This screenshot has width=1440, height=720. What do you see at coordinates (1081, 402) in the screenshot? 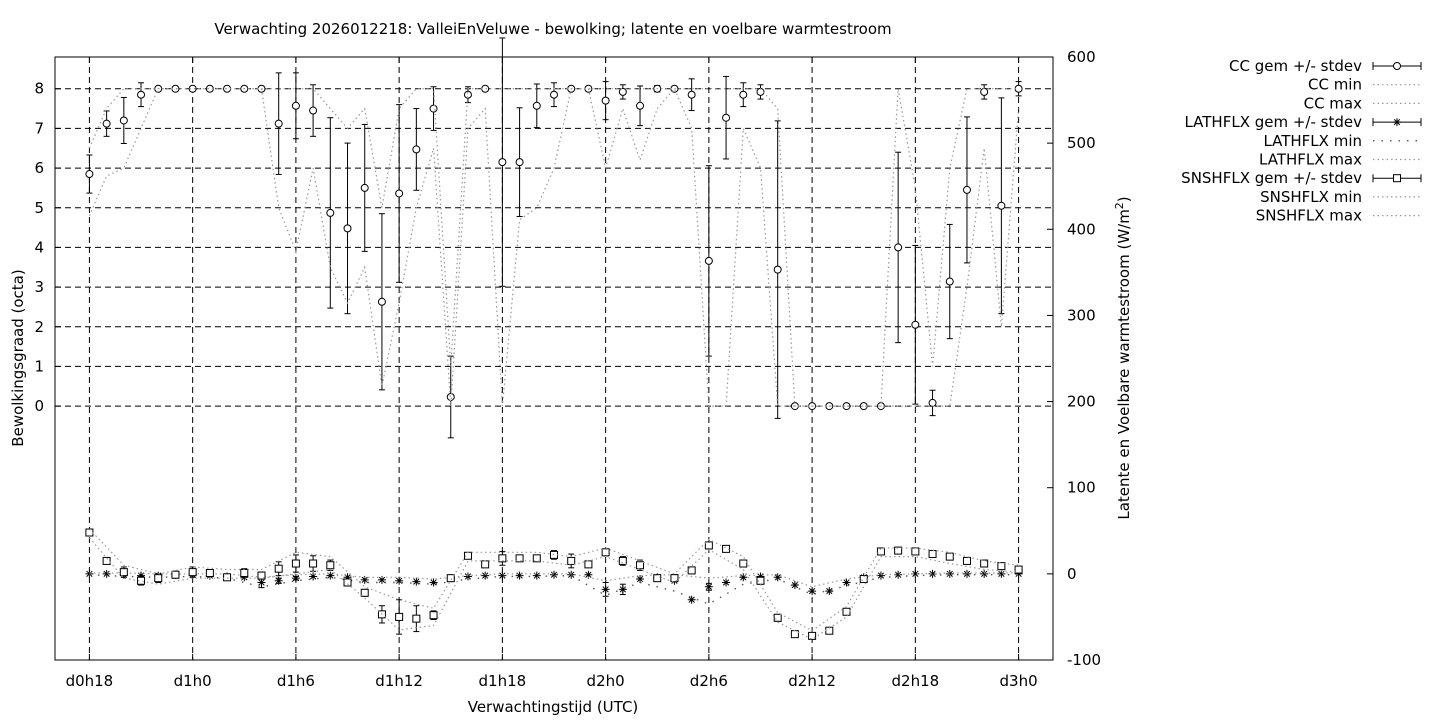
I see `y-tick-label-right: 200` at bounding box center [1081, 402].